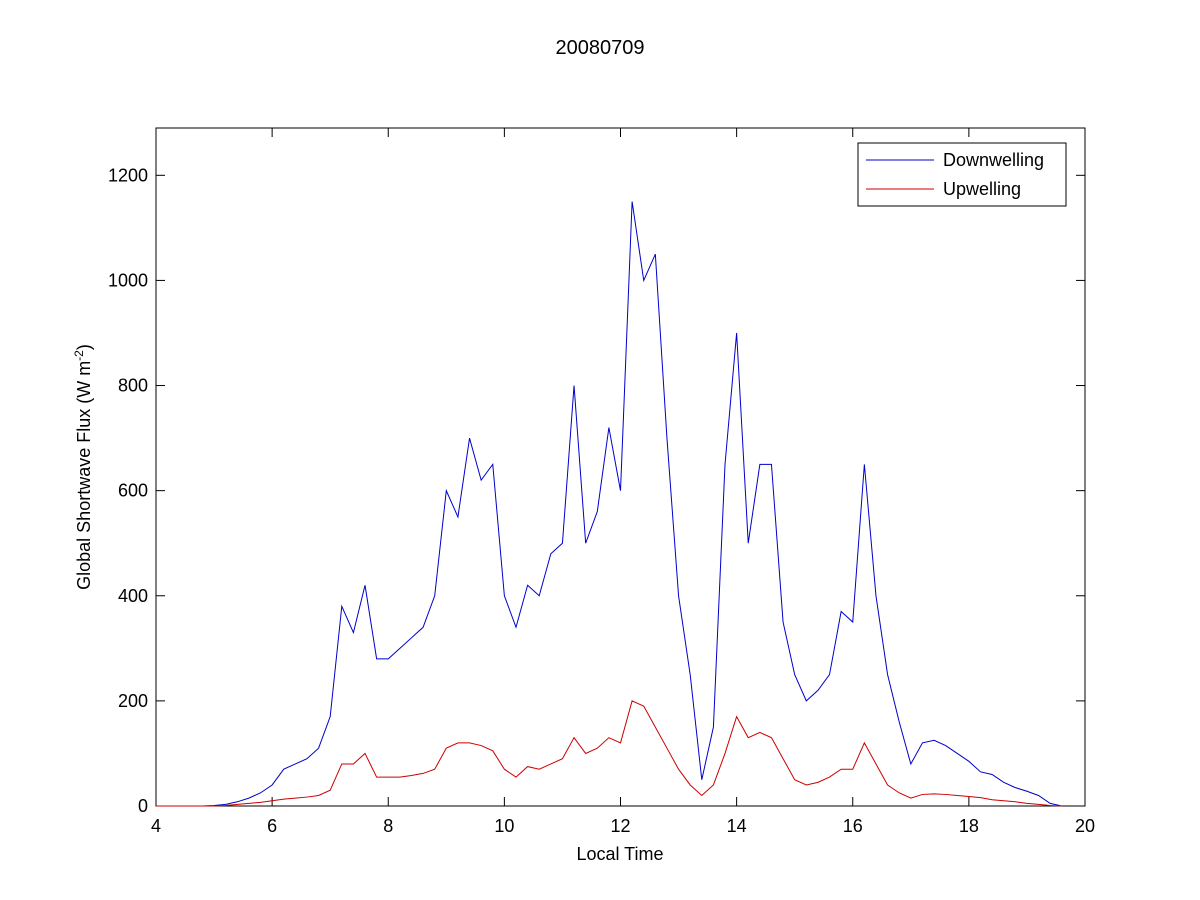 The image size is (1200, 900). Describe the element at coordinates (128, 280) in the screenshot. I see `y-tick-label: 1000` at that location.